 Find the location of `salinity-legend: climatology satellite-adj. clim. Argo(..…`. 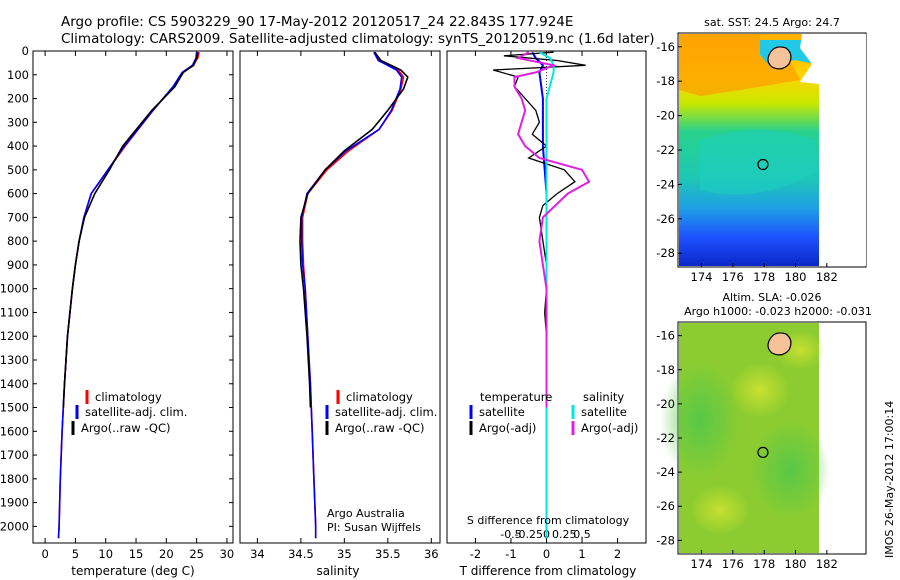

salinity-legend: climatology satellite-adj. clim. Argo(..… is located at coordinates (381, 412).